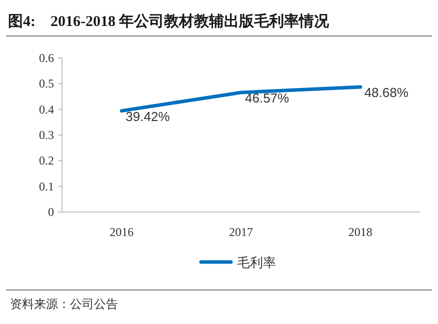 This screenshot has height=324, width=438. Describe the element at coordinates (360, 232) in the screenshot. I see `x-tick-label: 2018` at that location.